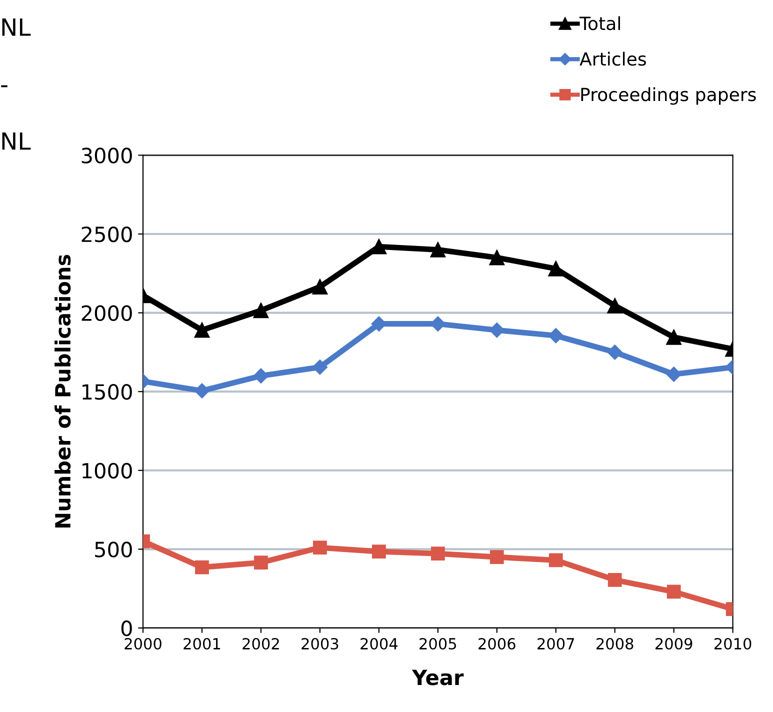 The image size is (773, 712). Describe the element at coordinates (733, 644) in the screenshot. I see `x-tick-label: 2010` at that location.